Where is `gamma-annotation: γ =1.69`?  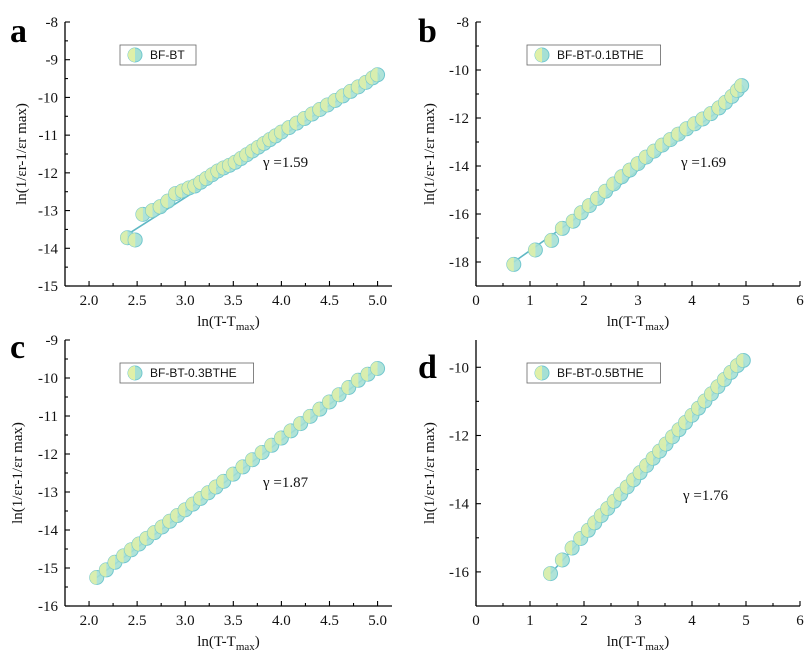
gamma-annotation: γ =1.69 is located at coordinates (703, 163).